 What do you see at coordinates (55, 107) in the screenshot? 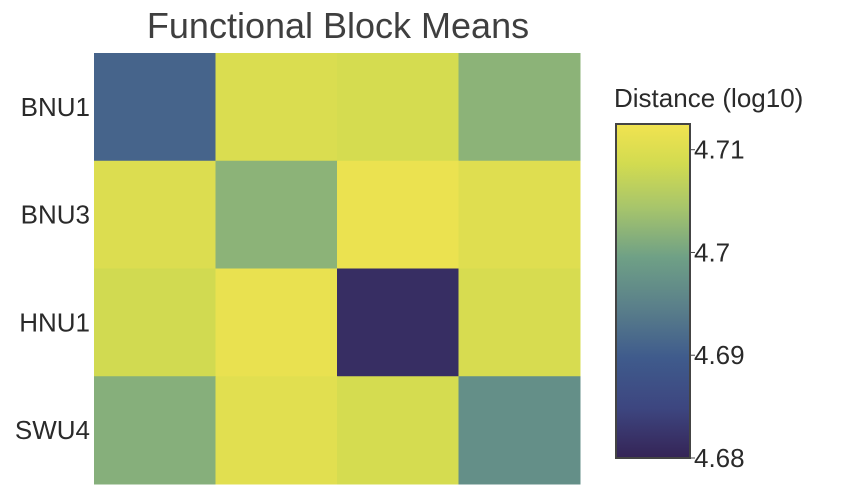
I see `row-label-bnu1: BNU1` at bounding box center [55, 107].